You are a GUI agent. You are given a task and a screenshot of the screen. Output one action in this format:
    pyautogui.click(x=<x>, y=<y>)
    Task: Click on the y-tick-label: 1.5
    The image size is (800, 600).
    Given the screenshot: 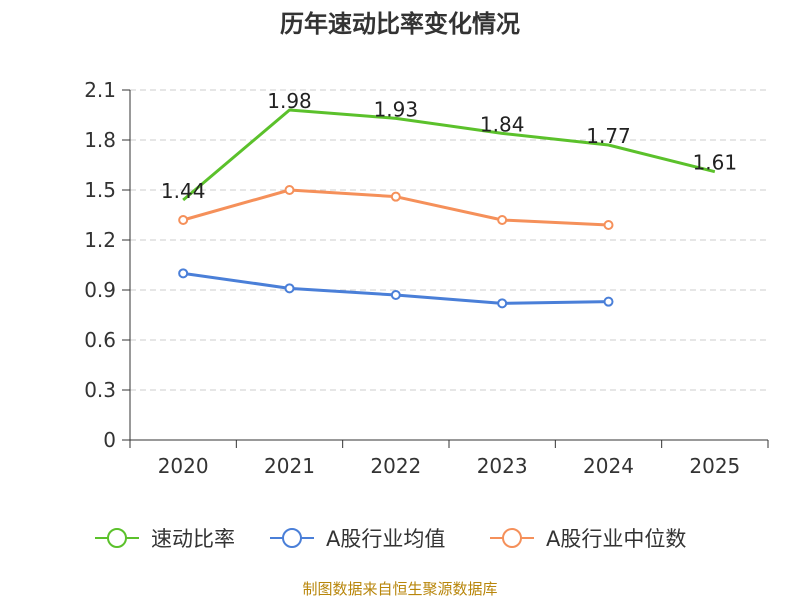 What is the action you would take?
    pyautogui.click(x=100, y=190)
    